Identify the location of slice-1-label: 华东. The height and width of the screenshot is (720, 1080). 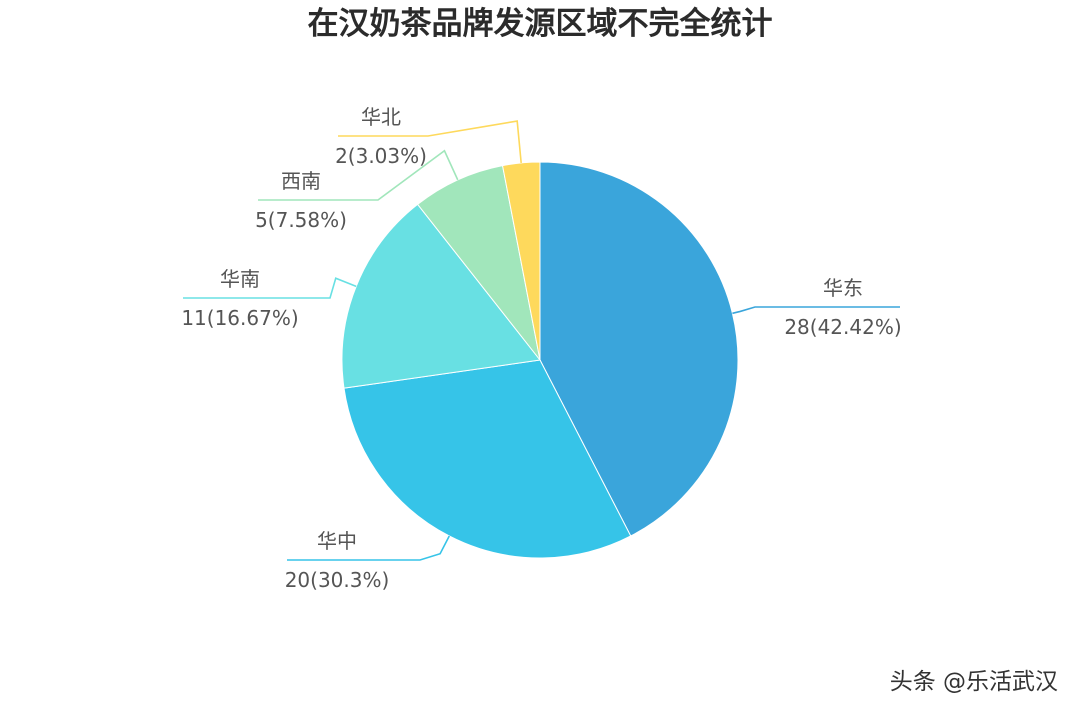
(843, 288).